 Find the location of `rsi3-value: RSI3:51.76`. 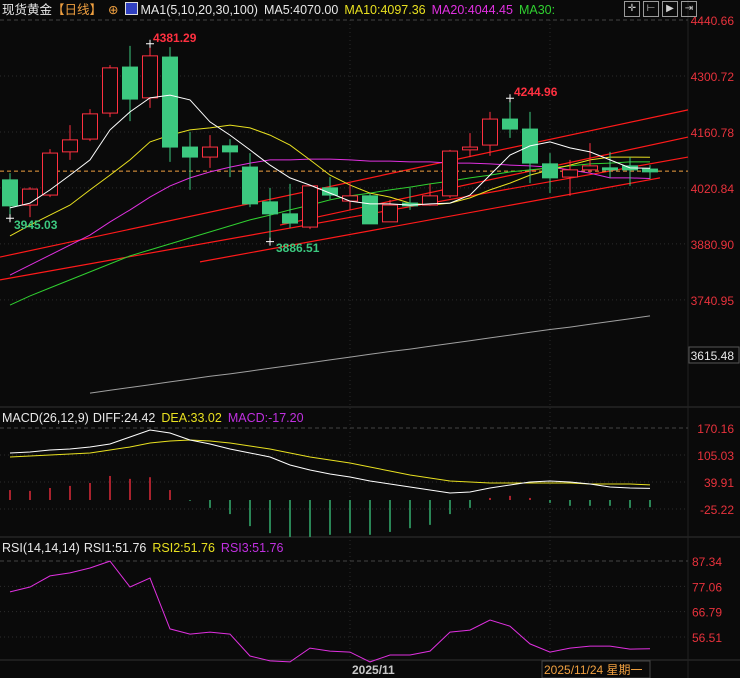

rsi3-value: RSI3:51.76 is located at coordinates (252, 548).